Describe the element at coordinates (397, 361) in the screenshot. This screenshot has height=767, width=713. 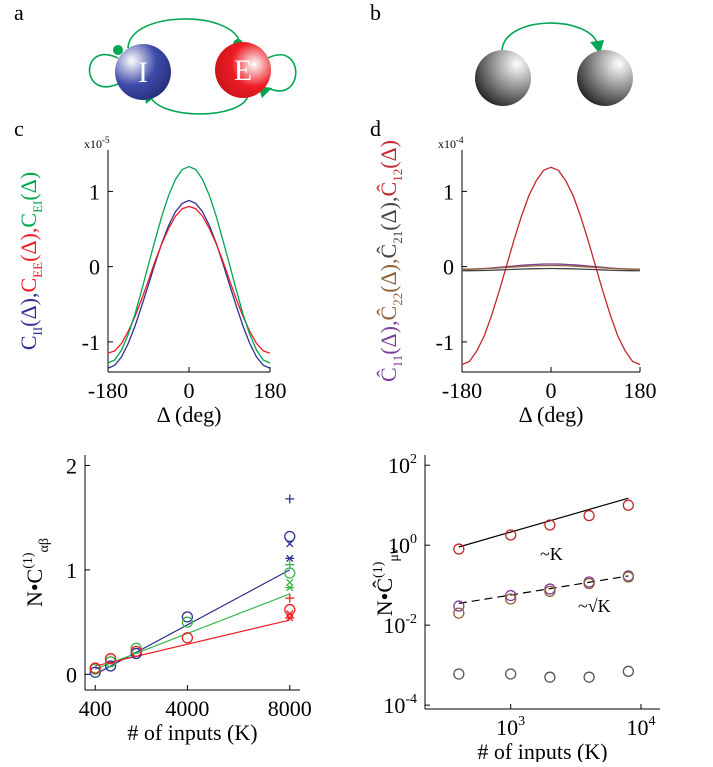
I see `series-sub: 11` at that location.